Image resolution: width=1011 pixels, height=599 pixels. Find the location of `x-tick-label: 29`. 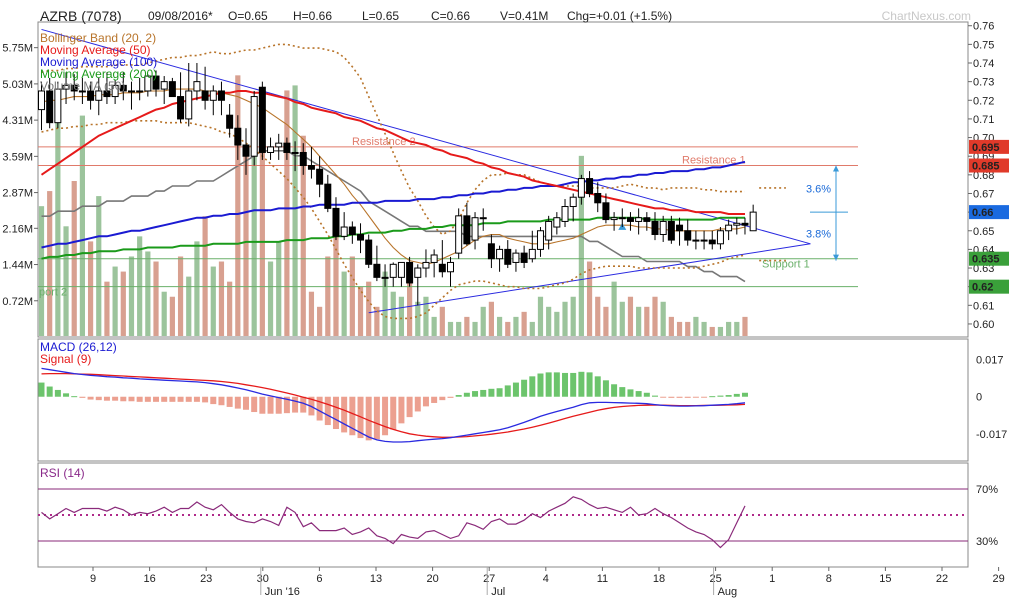

x-tick-label: 29 is located at coordinates (998, 579).